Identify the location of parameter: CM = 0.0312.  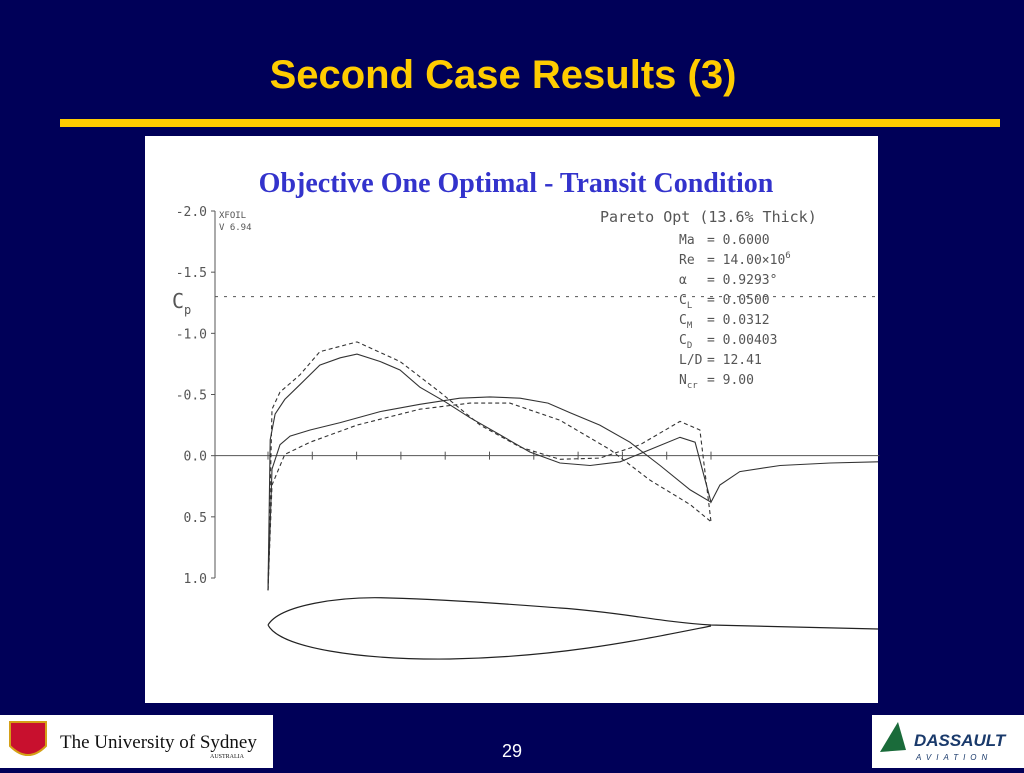
(724, 322).